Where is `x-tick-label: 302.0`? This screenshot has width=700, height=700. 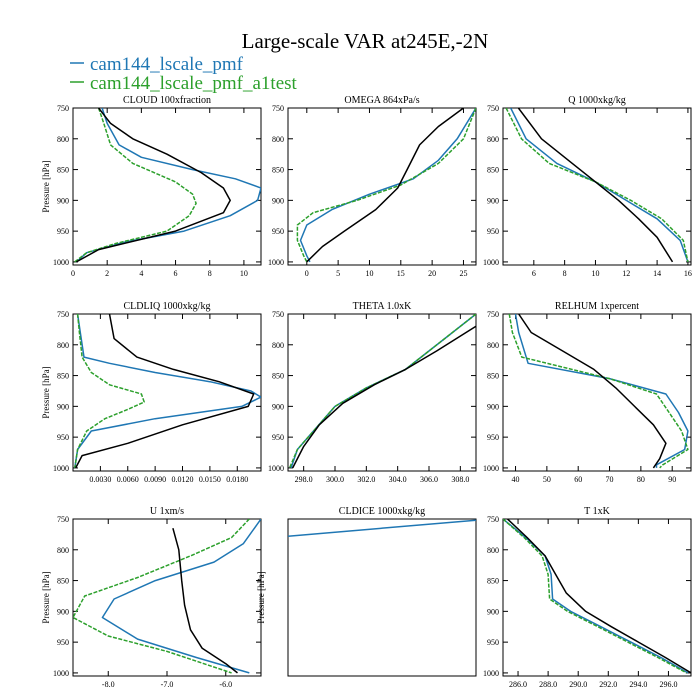 x-tick-label: 302.0 is located at coordinates (366, 479).